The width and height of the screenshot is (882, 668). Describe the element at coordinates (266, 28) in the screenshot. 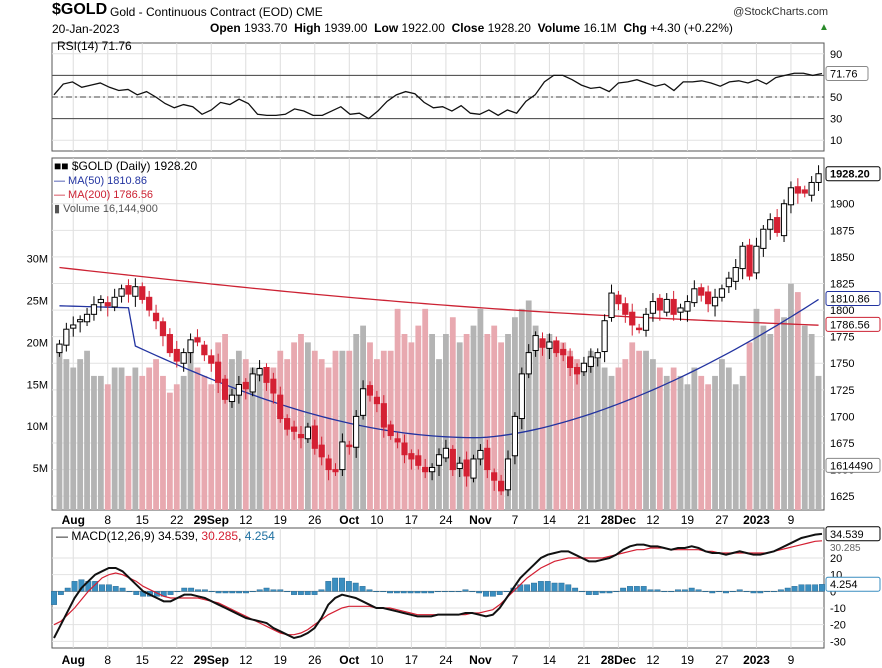

I see `open-value: 1933.70` at that location.